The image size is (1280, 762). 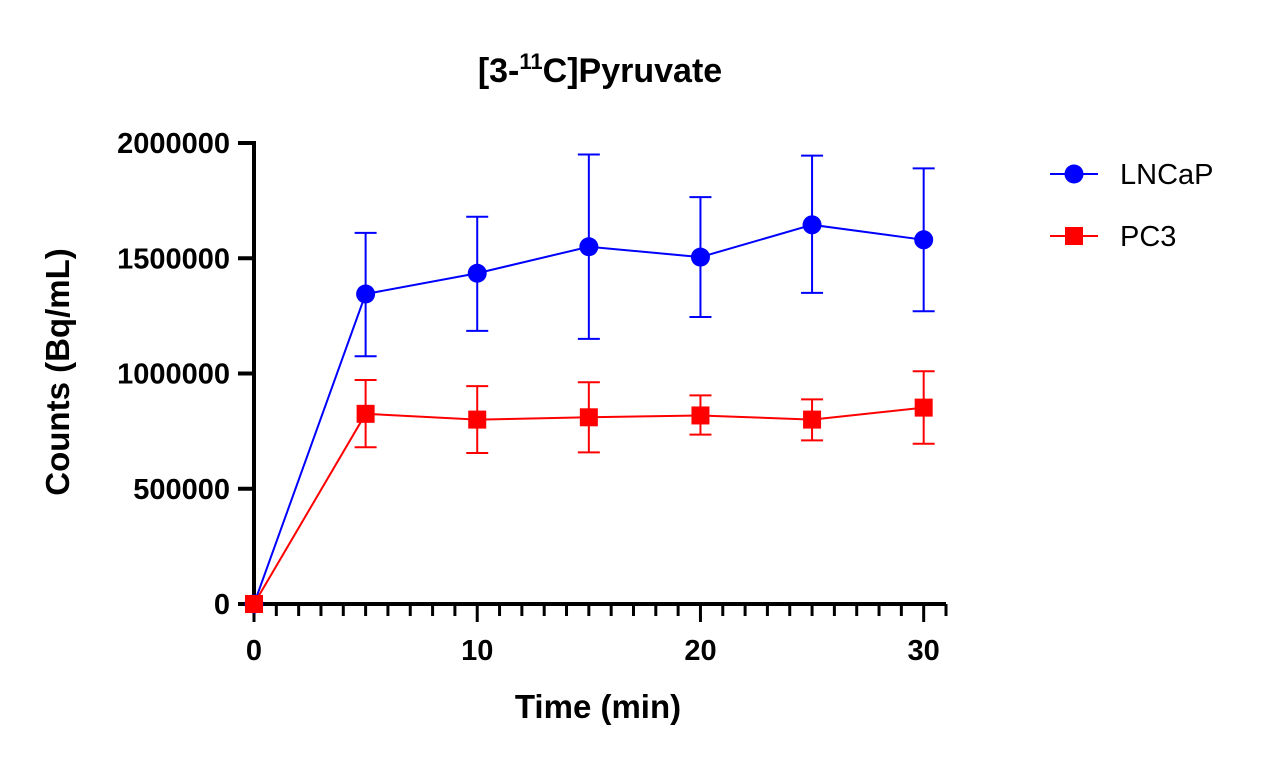 I want to click on x-tick-label: 30, so click(x=924, y=651).